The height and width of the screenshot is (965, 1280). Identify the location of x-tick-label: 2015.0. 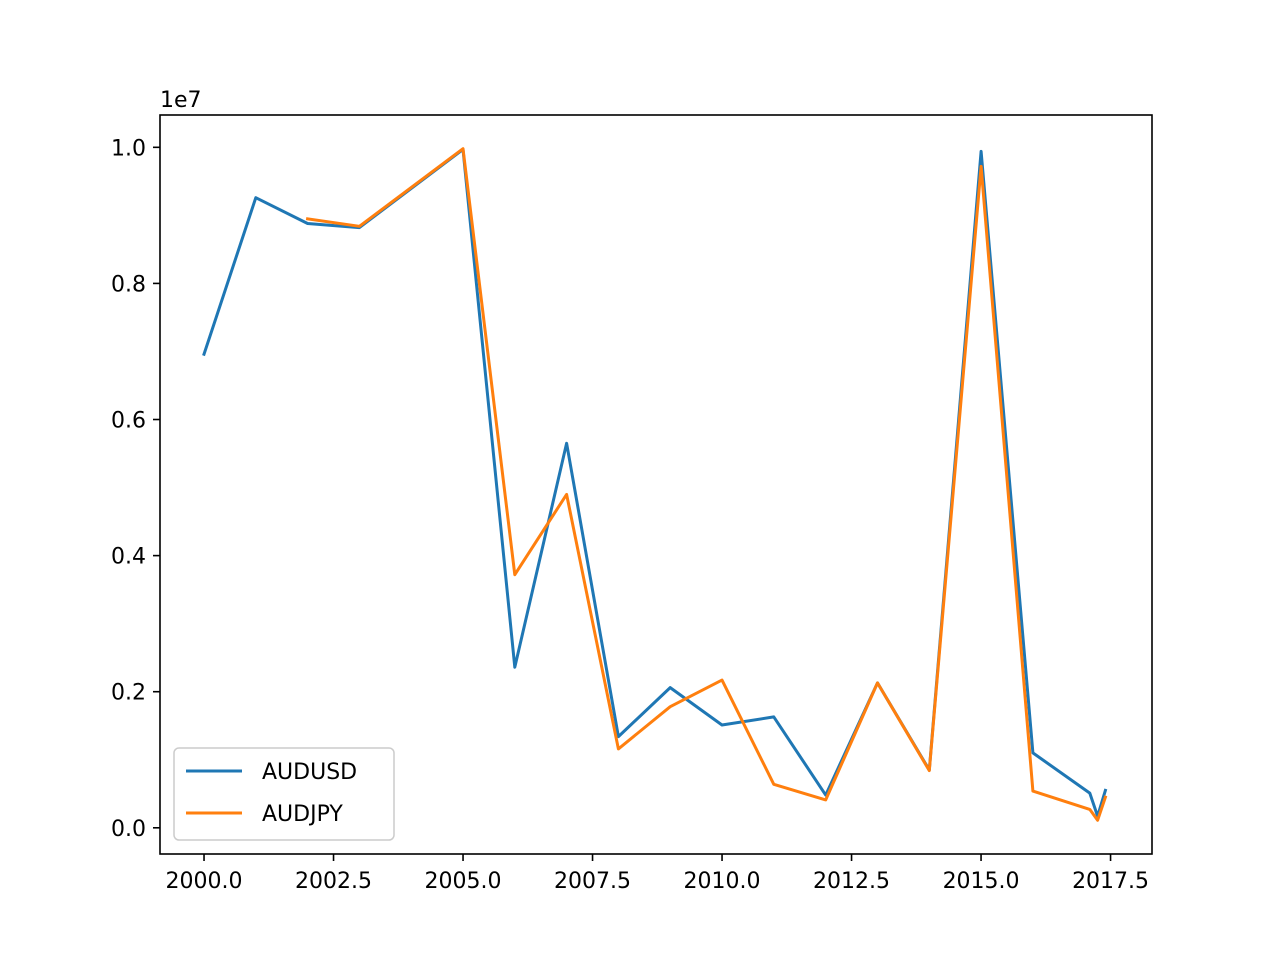
(981, 881).